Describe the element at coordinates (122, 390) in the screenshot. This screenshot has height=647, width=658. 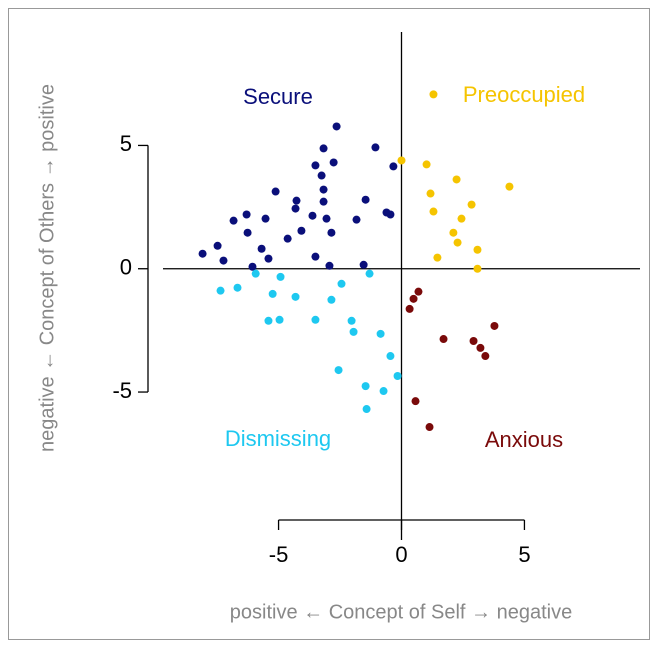
I see `y-tick-label: -5` at that location.